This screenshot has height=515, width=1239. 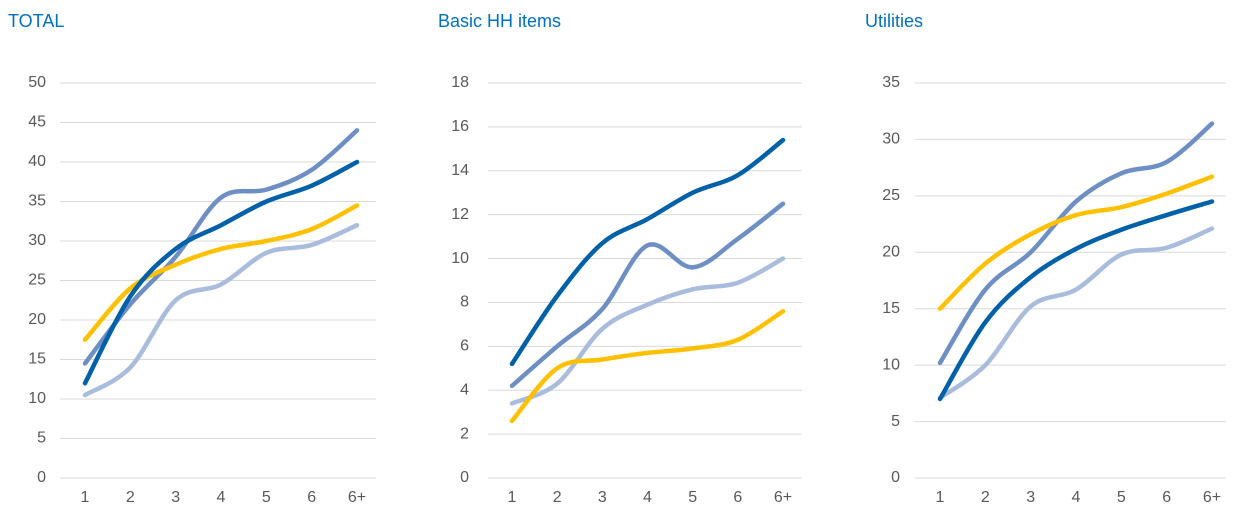 I want to click on y-tick-label: 14, so click(x=460, y=170).